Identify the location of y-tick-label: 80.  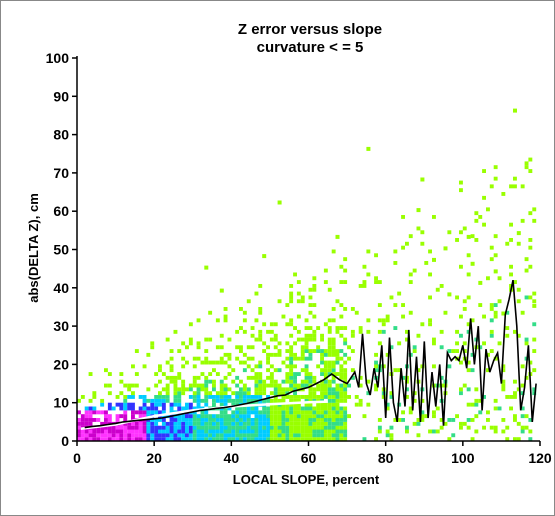
(61, 135).